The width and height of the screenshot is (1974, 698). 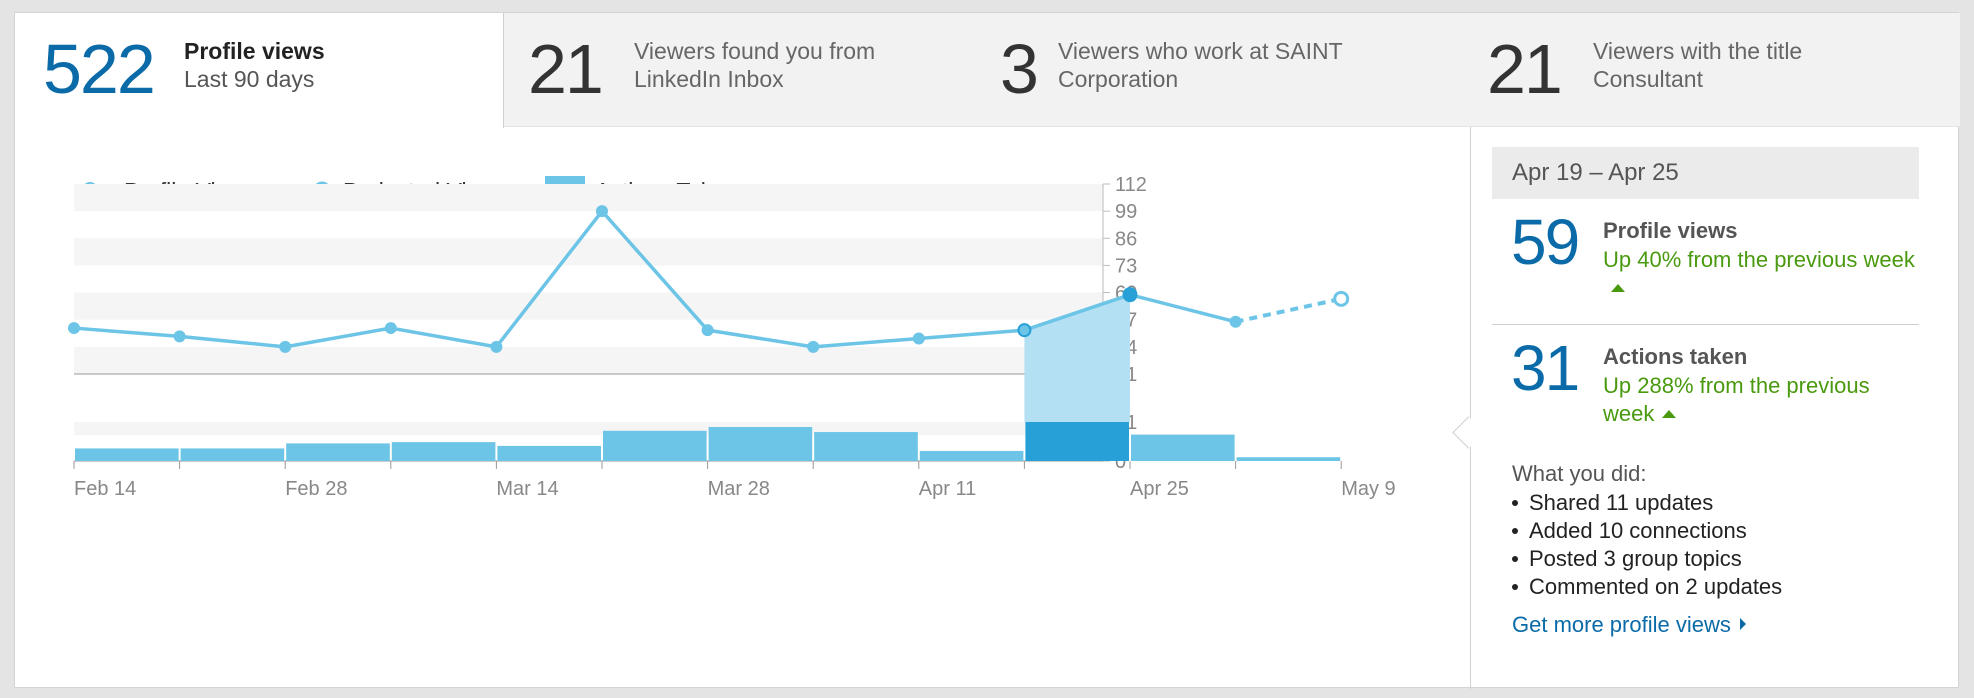 I want to click on list-item-text: Added 10 connections, so click(x=1638, y=530).